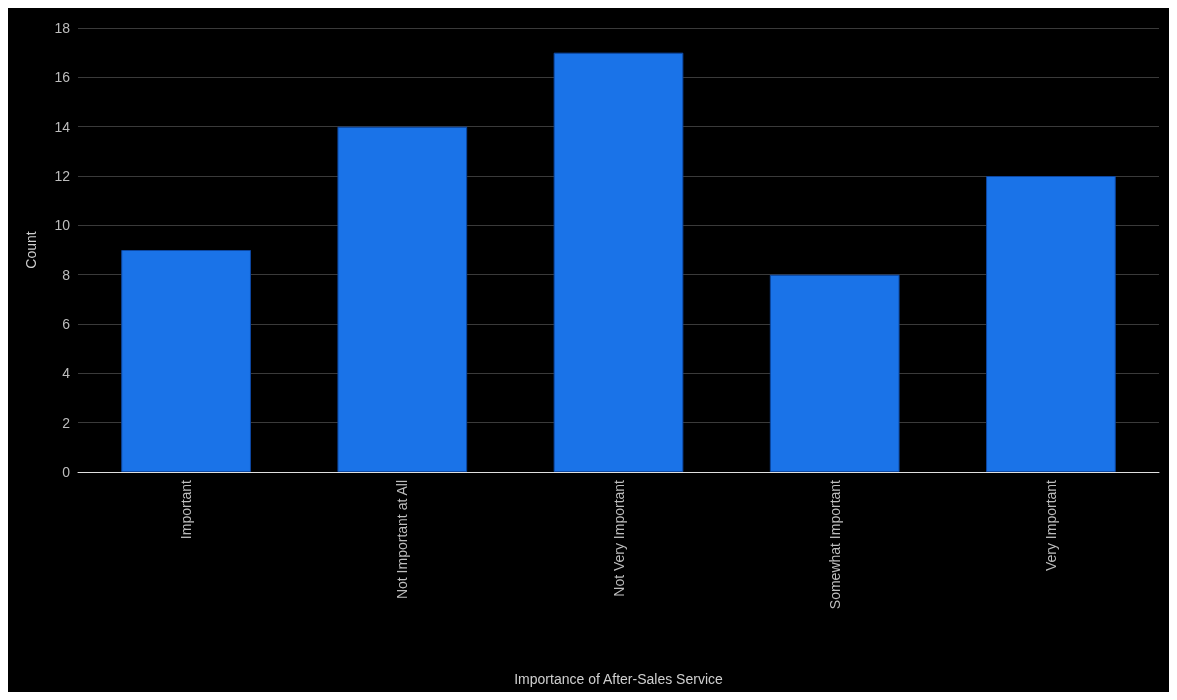 This screenshot has width=1177, height=700. I want to click on x-tick-label: Not Very Important, so click(618, 538).